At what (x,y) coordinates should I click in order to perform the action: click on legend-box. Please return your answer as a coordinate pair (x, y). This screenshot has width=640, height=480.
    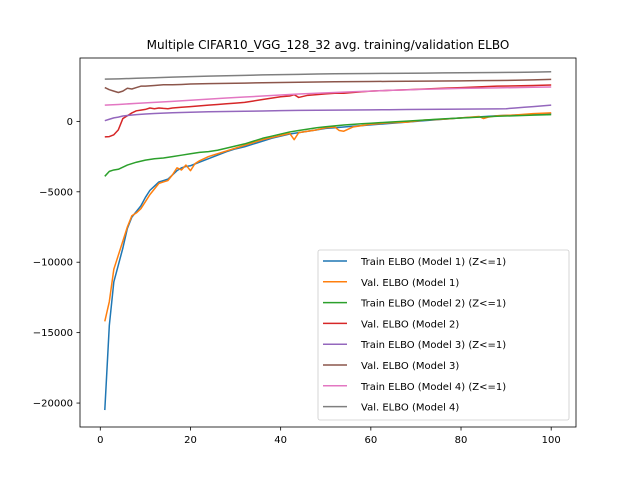
    Looking at the image, I should click on (443, 335).